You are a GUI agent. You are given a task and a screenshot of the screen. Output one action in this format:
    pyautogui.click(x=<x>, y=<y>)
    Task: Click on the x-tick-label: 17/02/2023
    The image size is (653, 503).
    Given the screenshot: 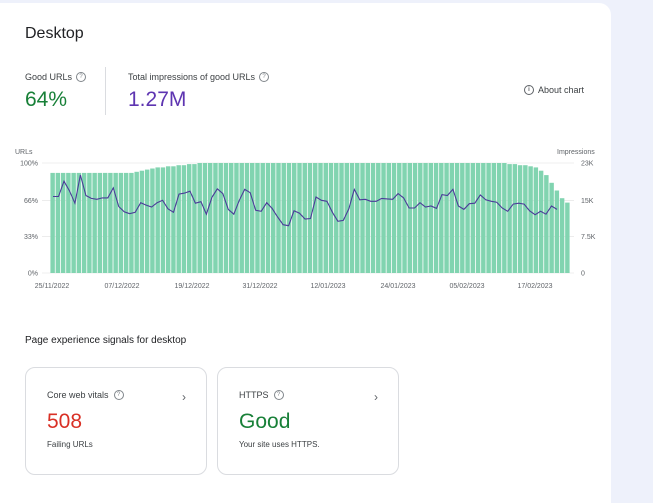 What is the action you would take?
    pyautogui.click(x=534, y=286)
    